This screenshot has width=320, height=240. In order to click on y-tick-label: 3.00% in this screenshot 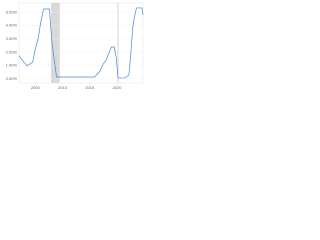, I will do `click(12, 38)`.